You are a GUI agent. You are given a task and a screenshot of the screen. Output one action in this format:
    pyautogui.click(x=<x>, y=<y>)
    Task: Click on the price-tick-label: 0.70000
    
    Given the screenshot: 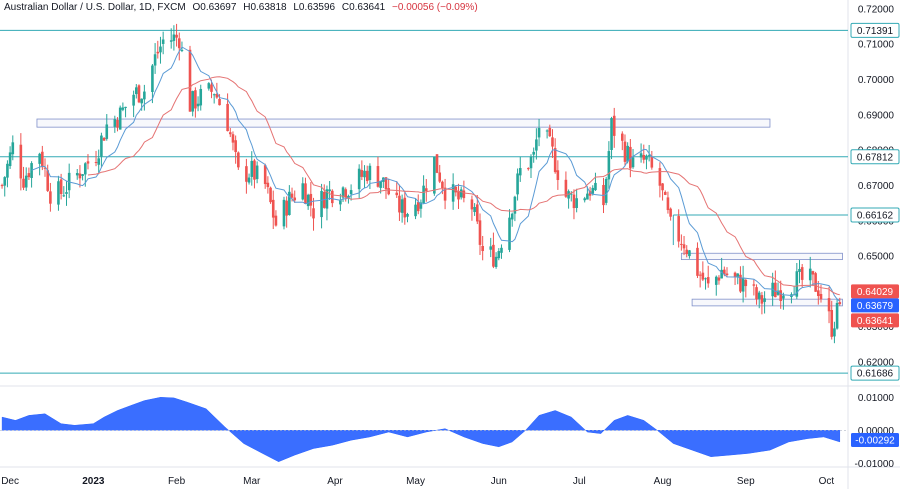 What is the action you would take?
    pyautogui.click(x=876, y=80)
    